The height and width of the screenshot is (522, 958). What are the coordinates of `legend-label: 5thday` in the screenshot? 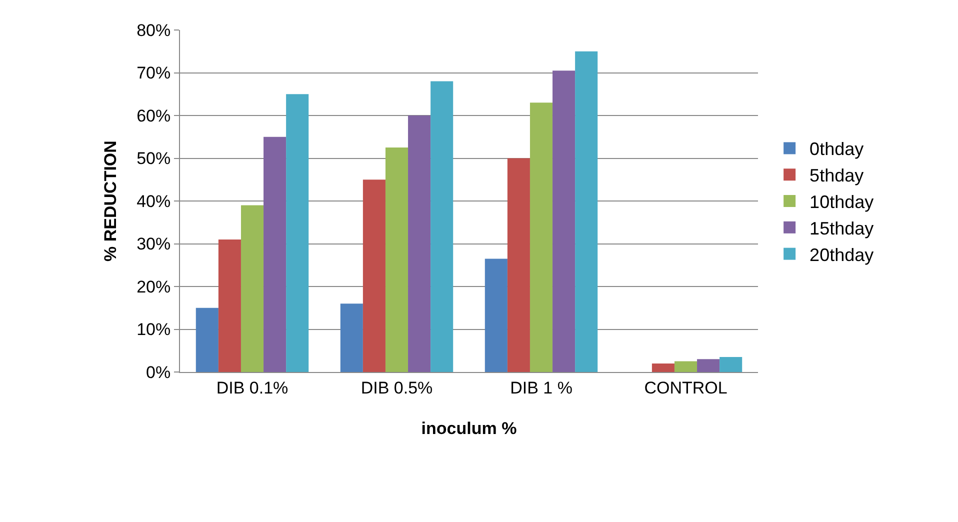 It's located at (837, 176).